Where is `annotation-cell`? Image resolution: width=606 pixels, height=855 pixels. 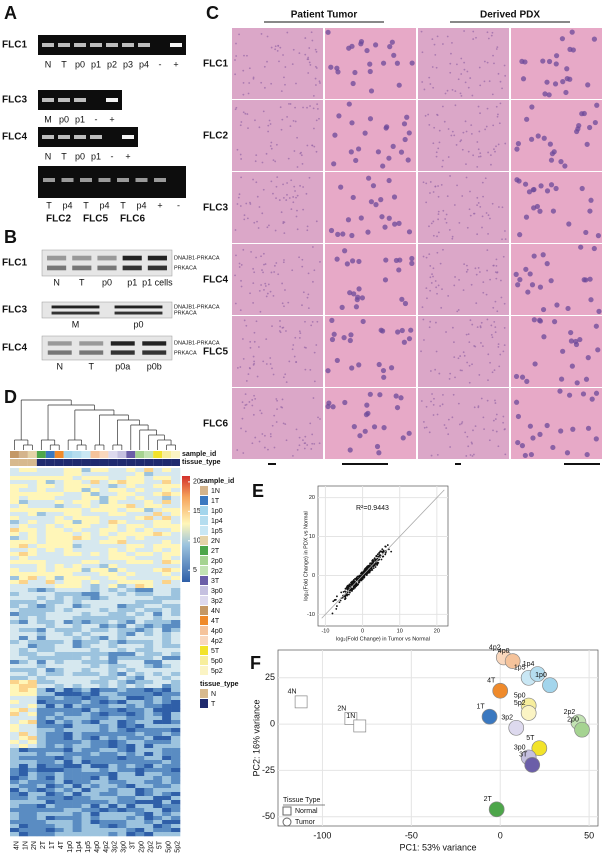
annotation-cell is located at coordinates (68, 462).